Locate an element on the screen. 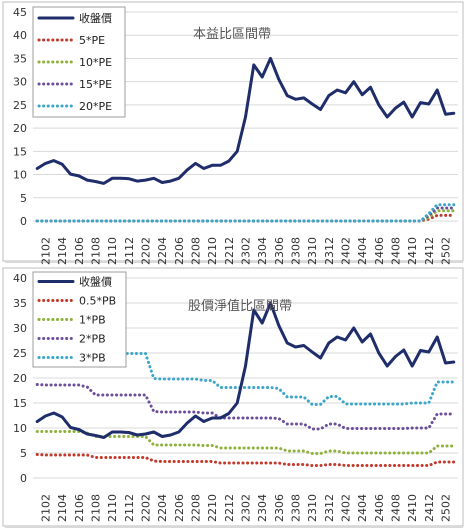  chart-title: 本益比區間帶 is located at coordinates (232, 34).